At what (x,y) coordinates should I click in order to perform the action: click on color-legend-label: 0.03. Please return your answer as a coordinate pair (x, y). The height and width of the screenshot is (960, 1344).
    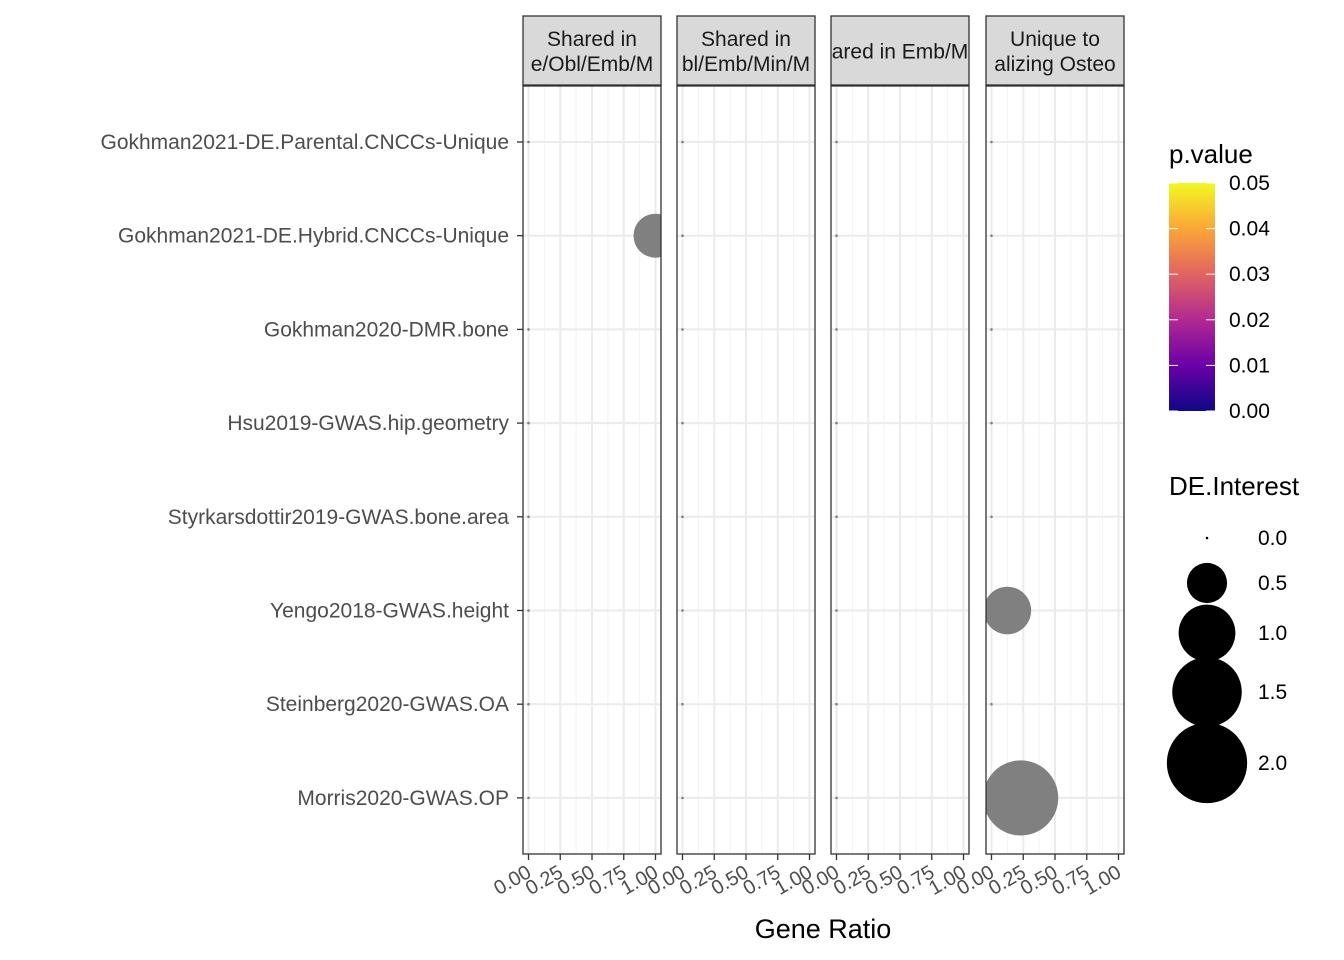
    Looking at the image, I should click on (1249, 274).